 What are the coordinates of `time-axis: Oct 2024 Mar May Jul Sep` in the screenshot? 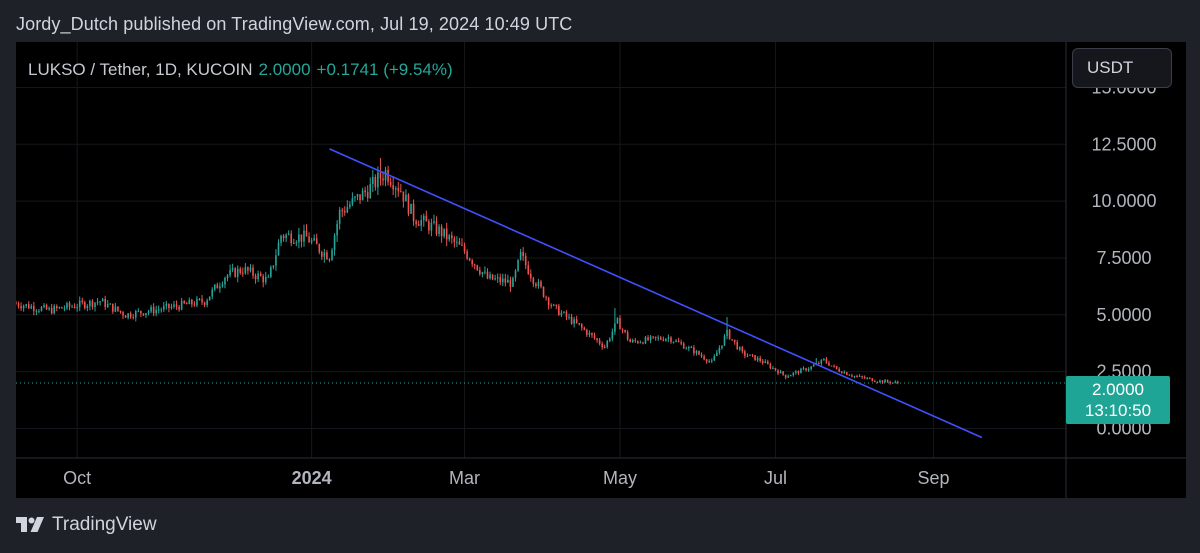 It's located at (506, 478).